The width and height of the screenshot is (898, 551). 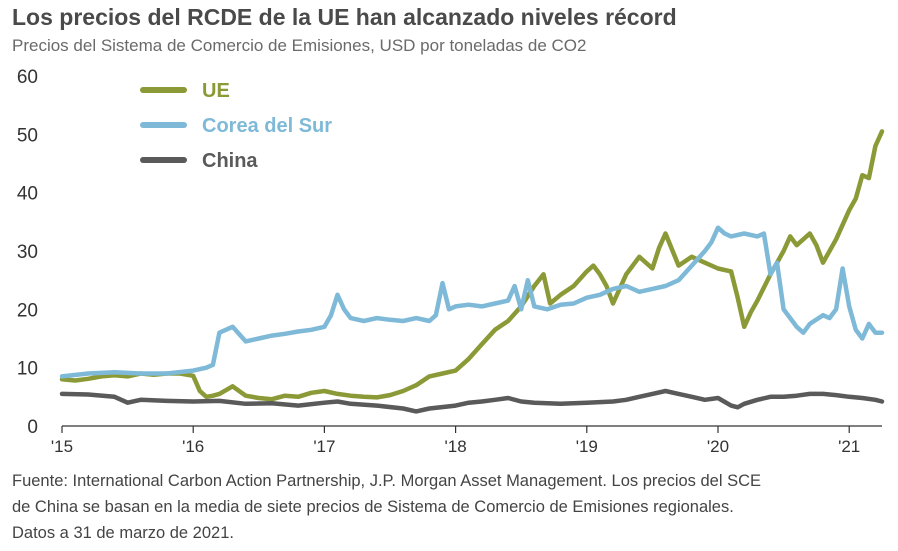 I want to click on y-tick-label: 60, so click(x=27, y=77).